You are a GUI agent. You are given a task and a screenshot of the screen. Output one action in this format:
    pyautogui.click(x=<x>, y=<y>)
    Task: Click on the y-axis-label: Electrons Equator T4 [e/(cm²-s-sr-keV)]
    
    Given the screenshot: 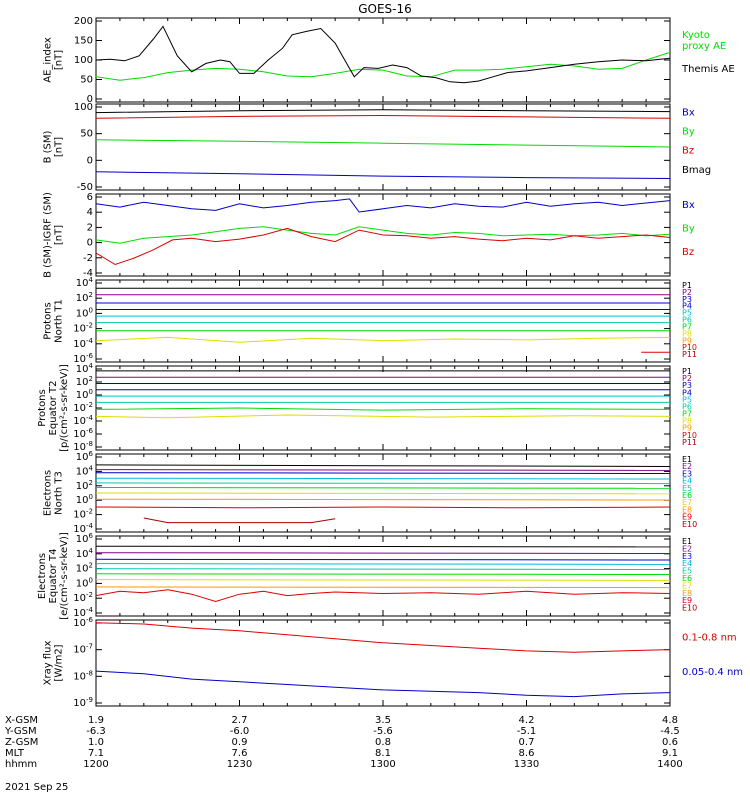 What is the action you would take?
    pyautogui.click(x=53, y=576)
    